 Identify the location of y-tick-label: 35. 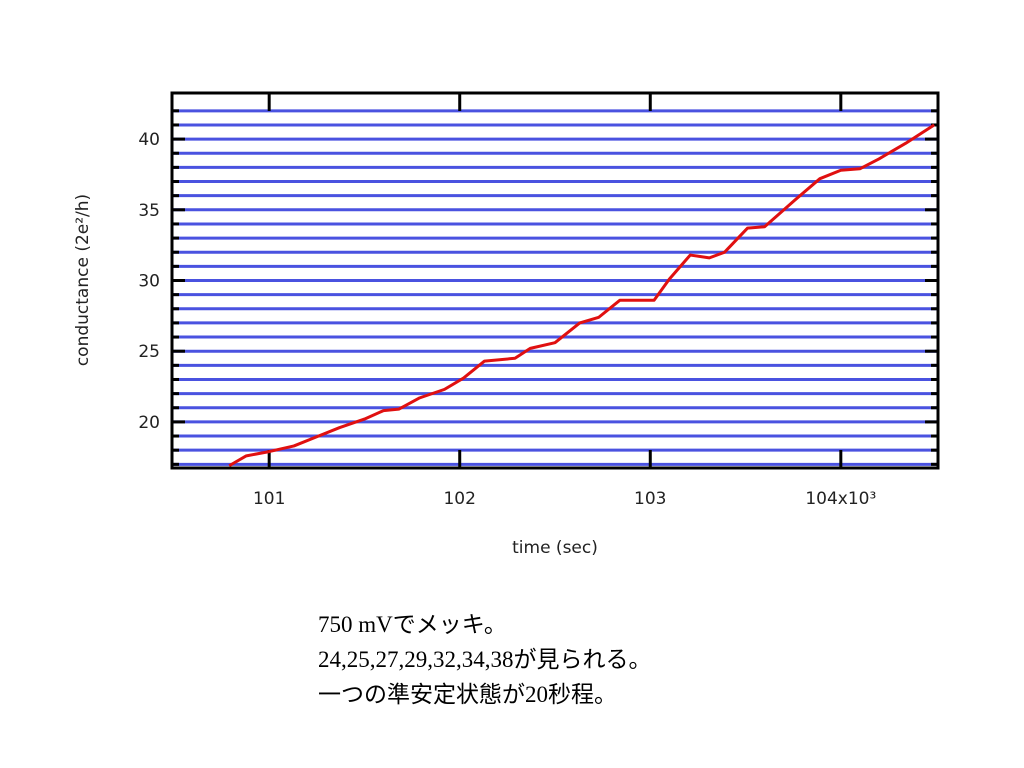
(149, 211).